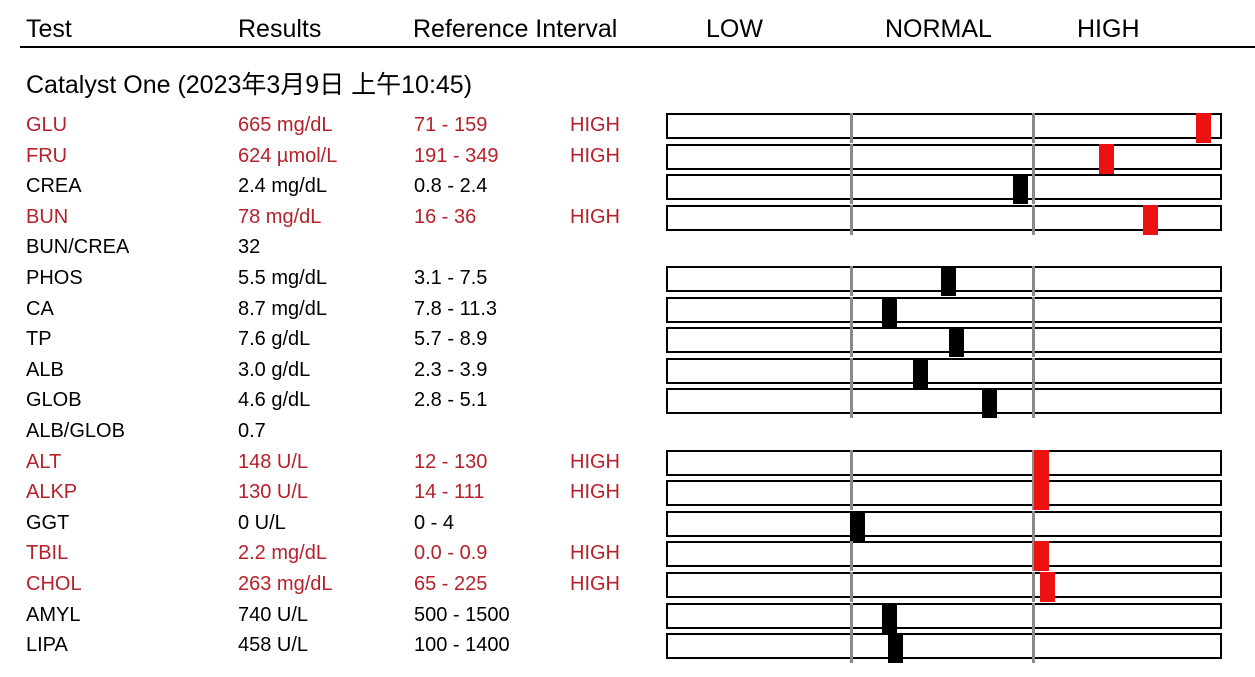 This screenshot has width=1255, height=677. I want to click on reference-interval: 14 - 111, so click(449, 492).